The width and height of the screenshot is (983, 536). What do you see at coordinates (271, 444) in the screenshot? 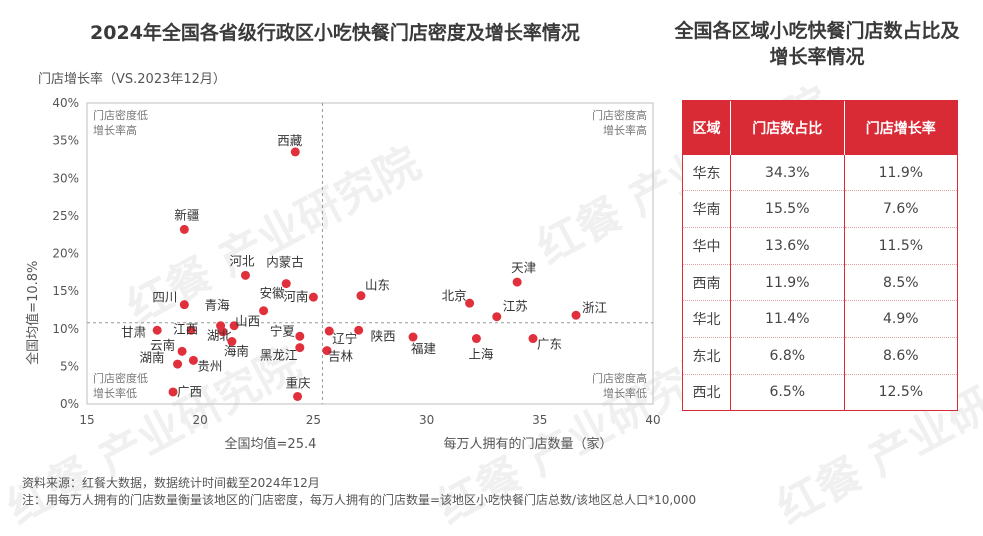
I see `avg-x-label: 全国均值=25.4` at bounding box center [271, 444].